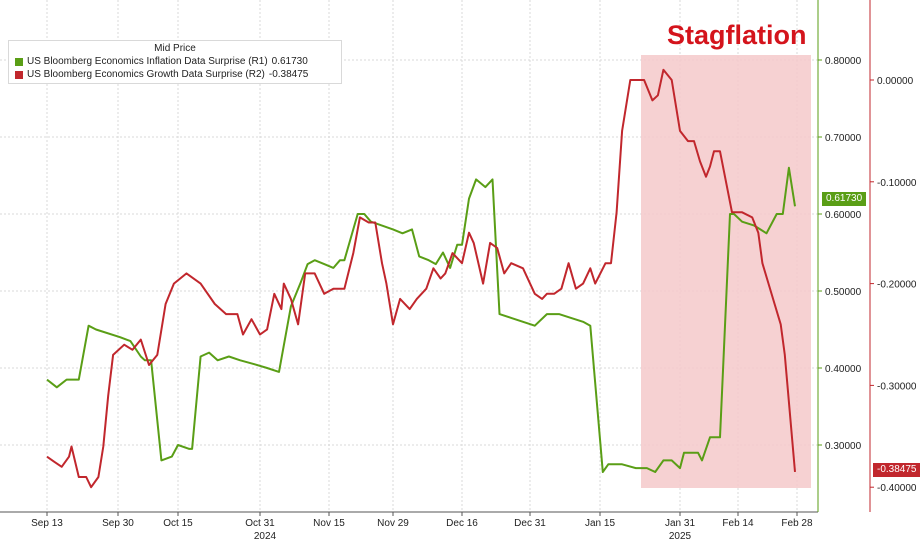 The width and height of the screenshot is (922, 543). I want to click on legend-swatch-inflation, so click(19, 61).